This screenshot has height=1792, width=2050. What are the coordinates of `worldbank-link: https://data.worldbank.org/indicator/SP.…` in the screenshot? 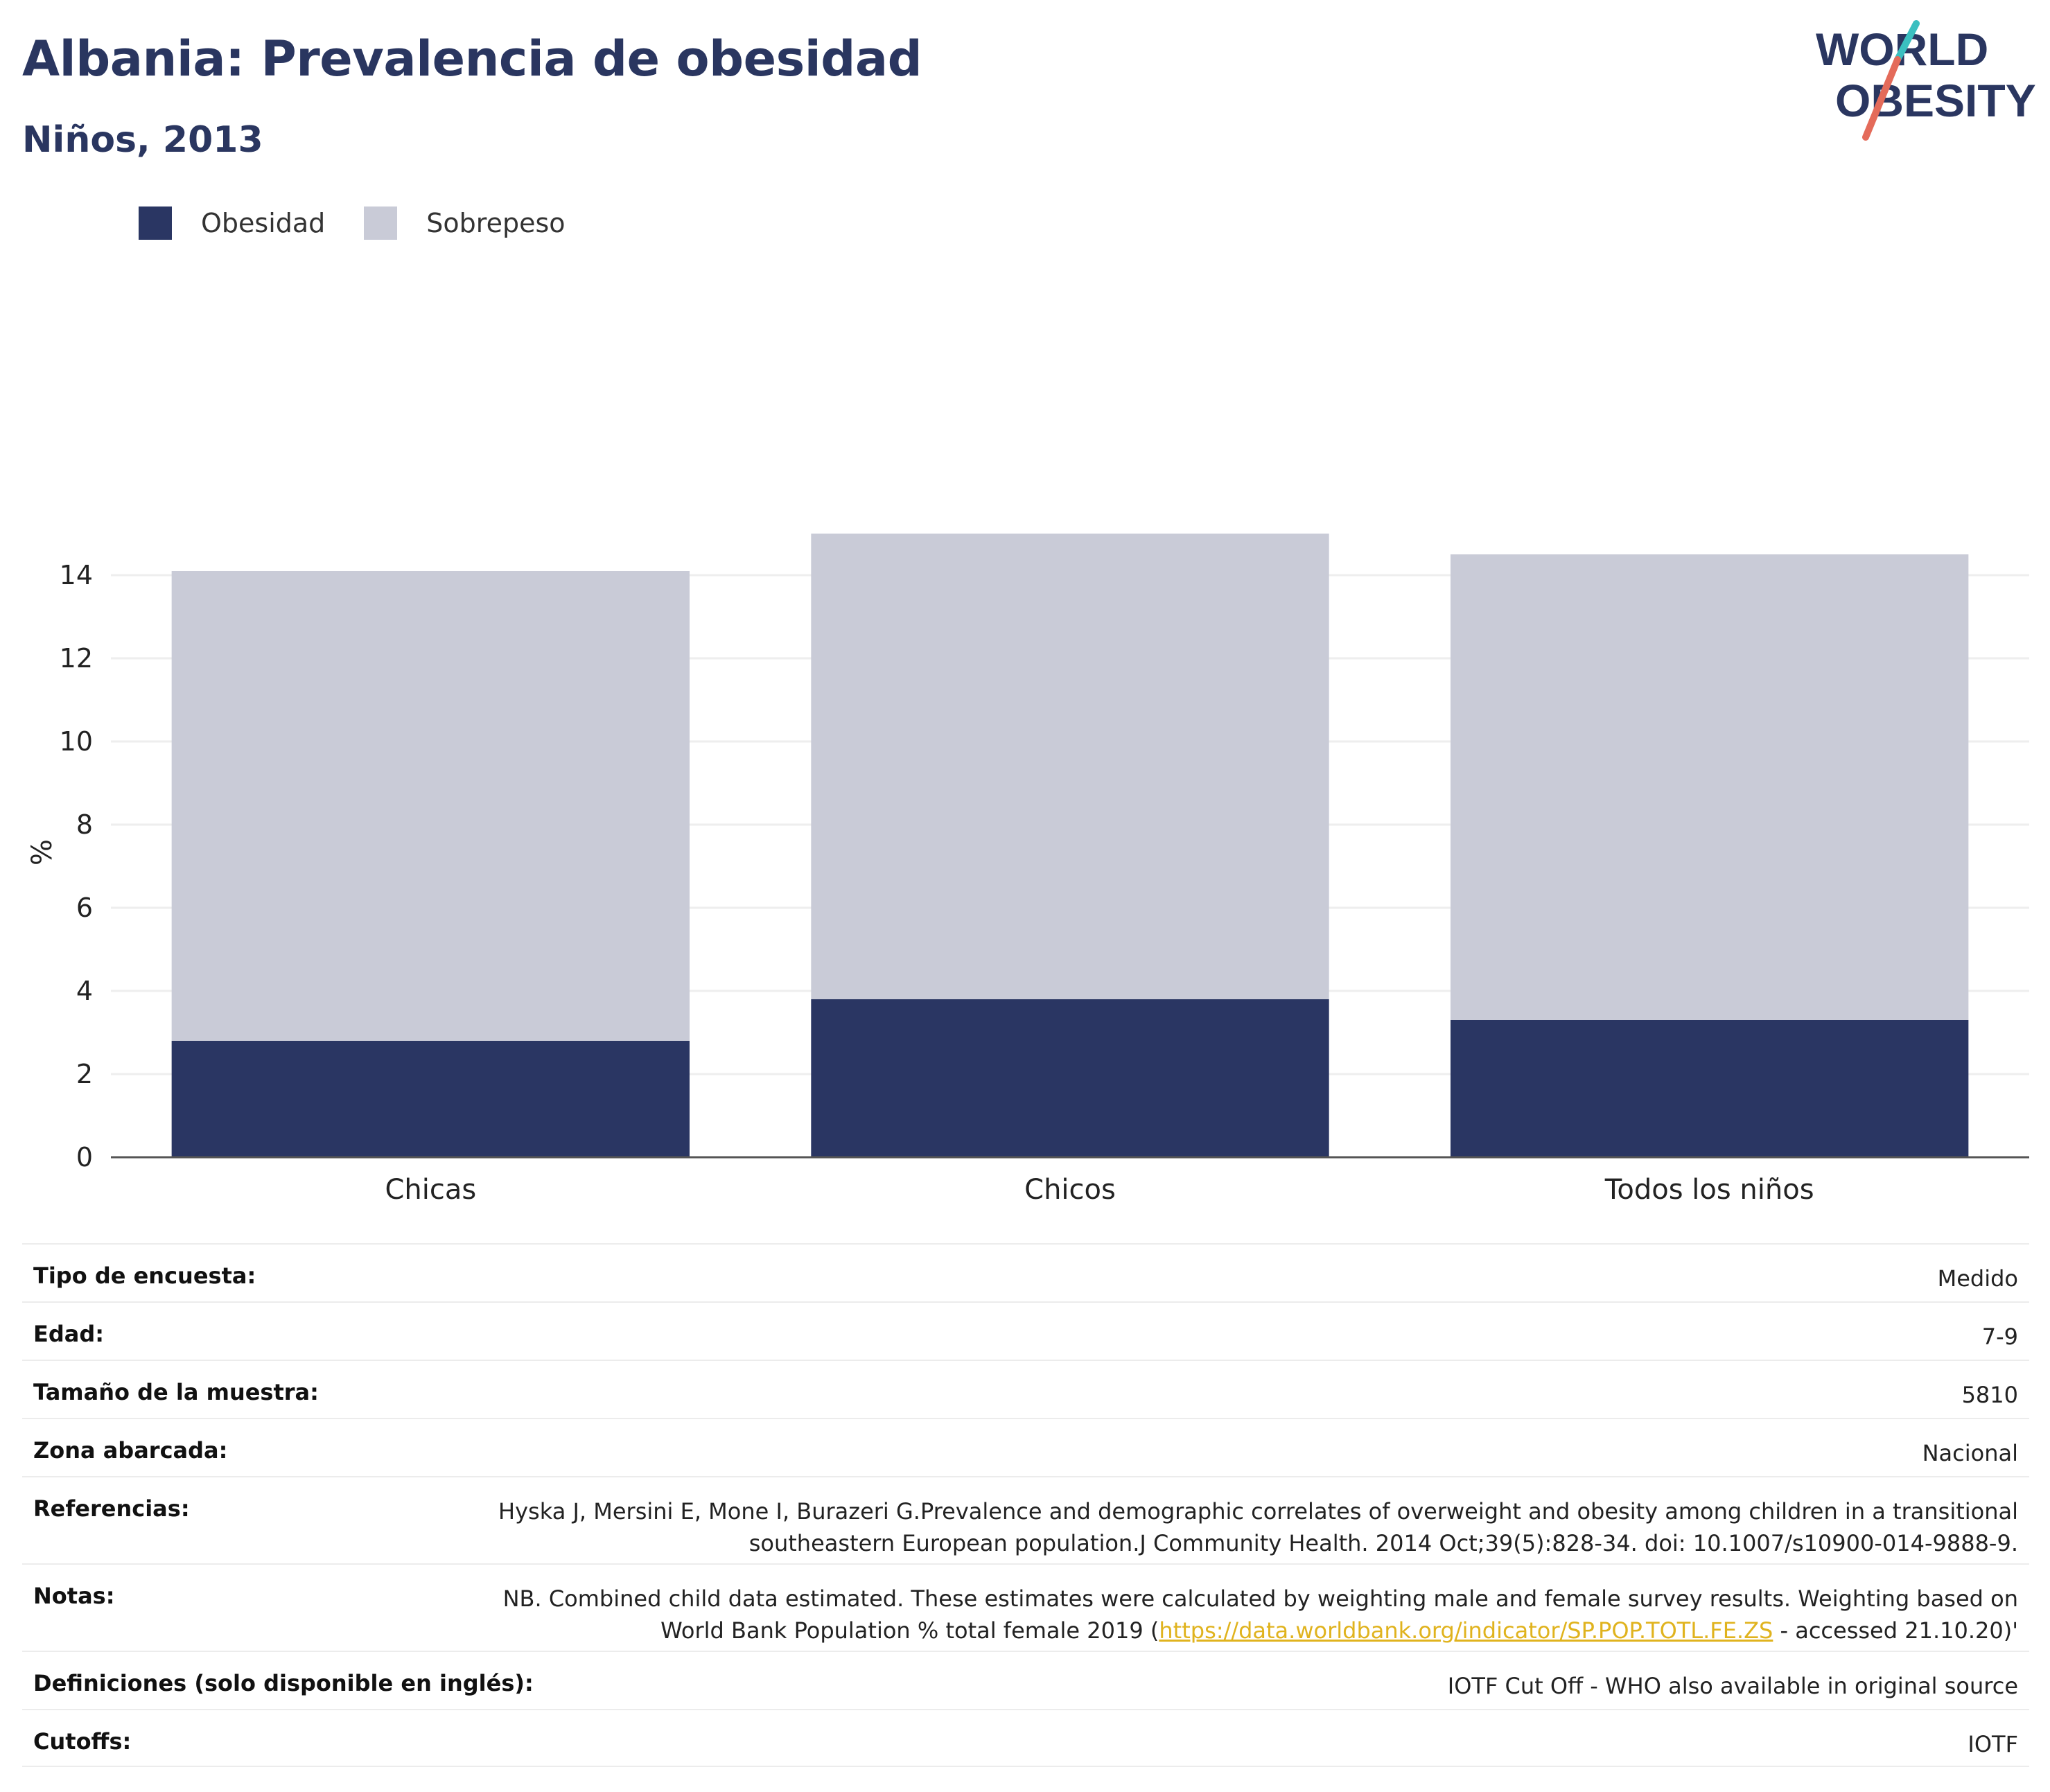 It's located at (1466, 1631).